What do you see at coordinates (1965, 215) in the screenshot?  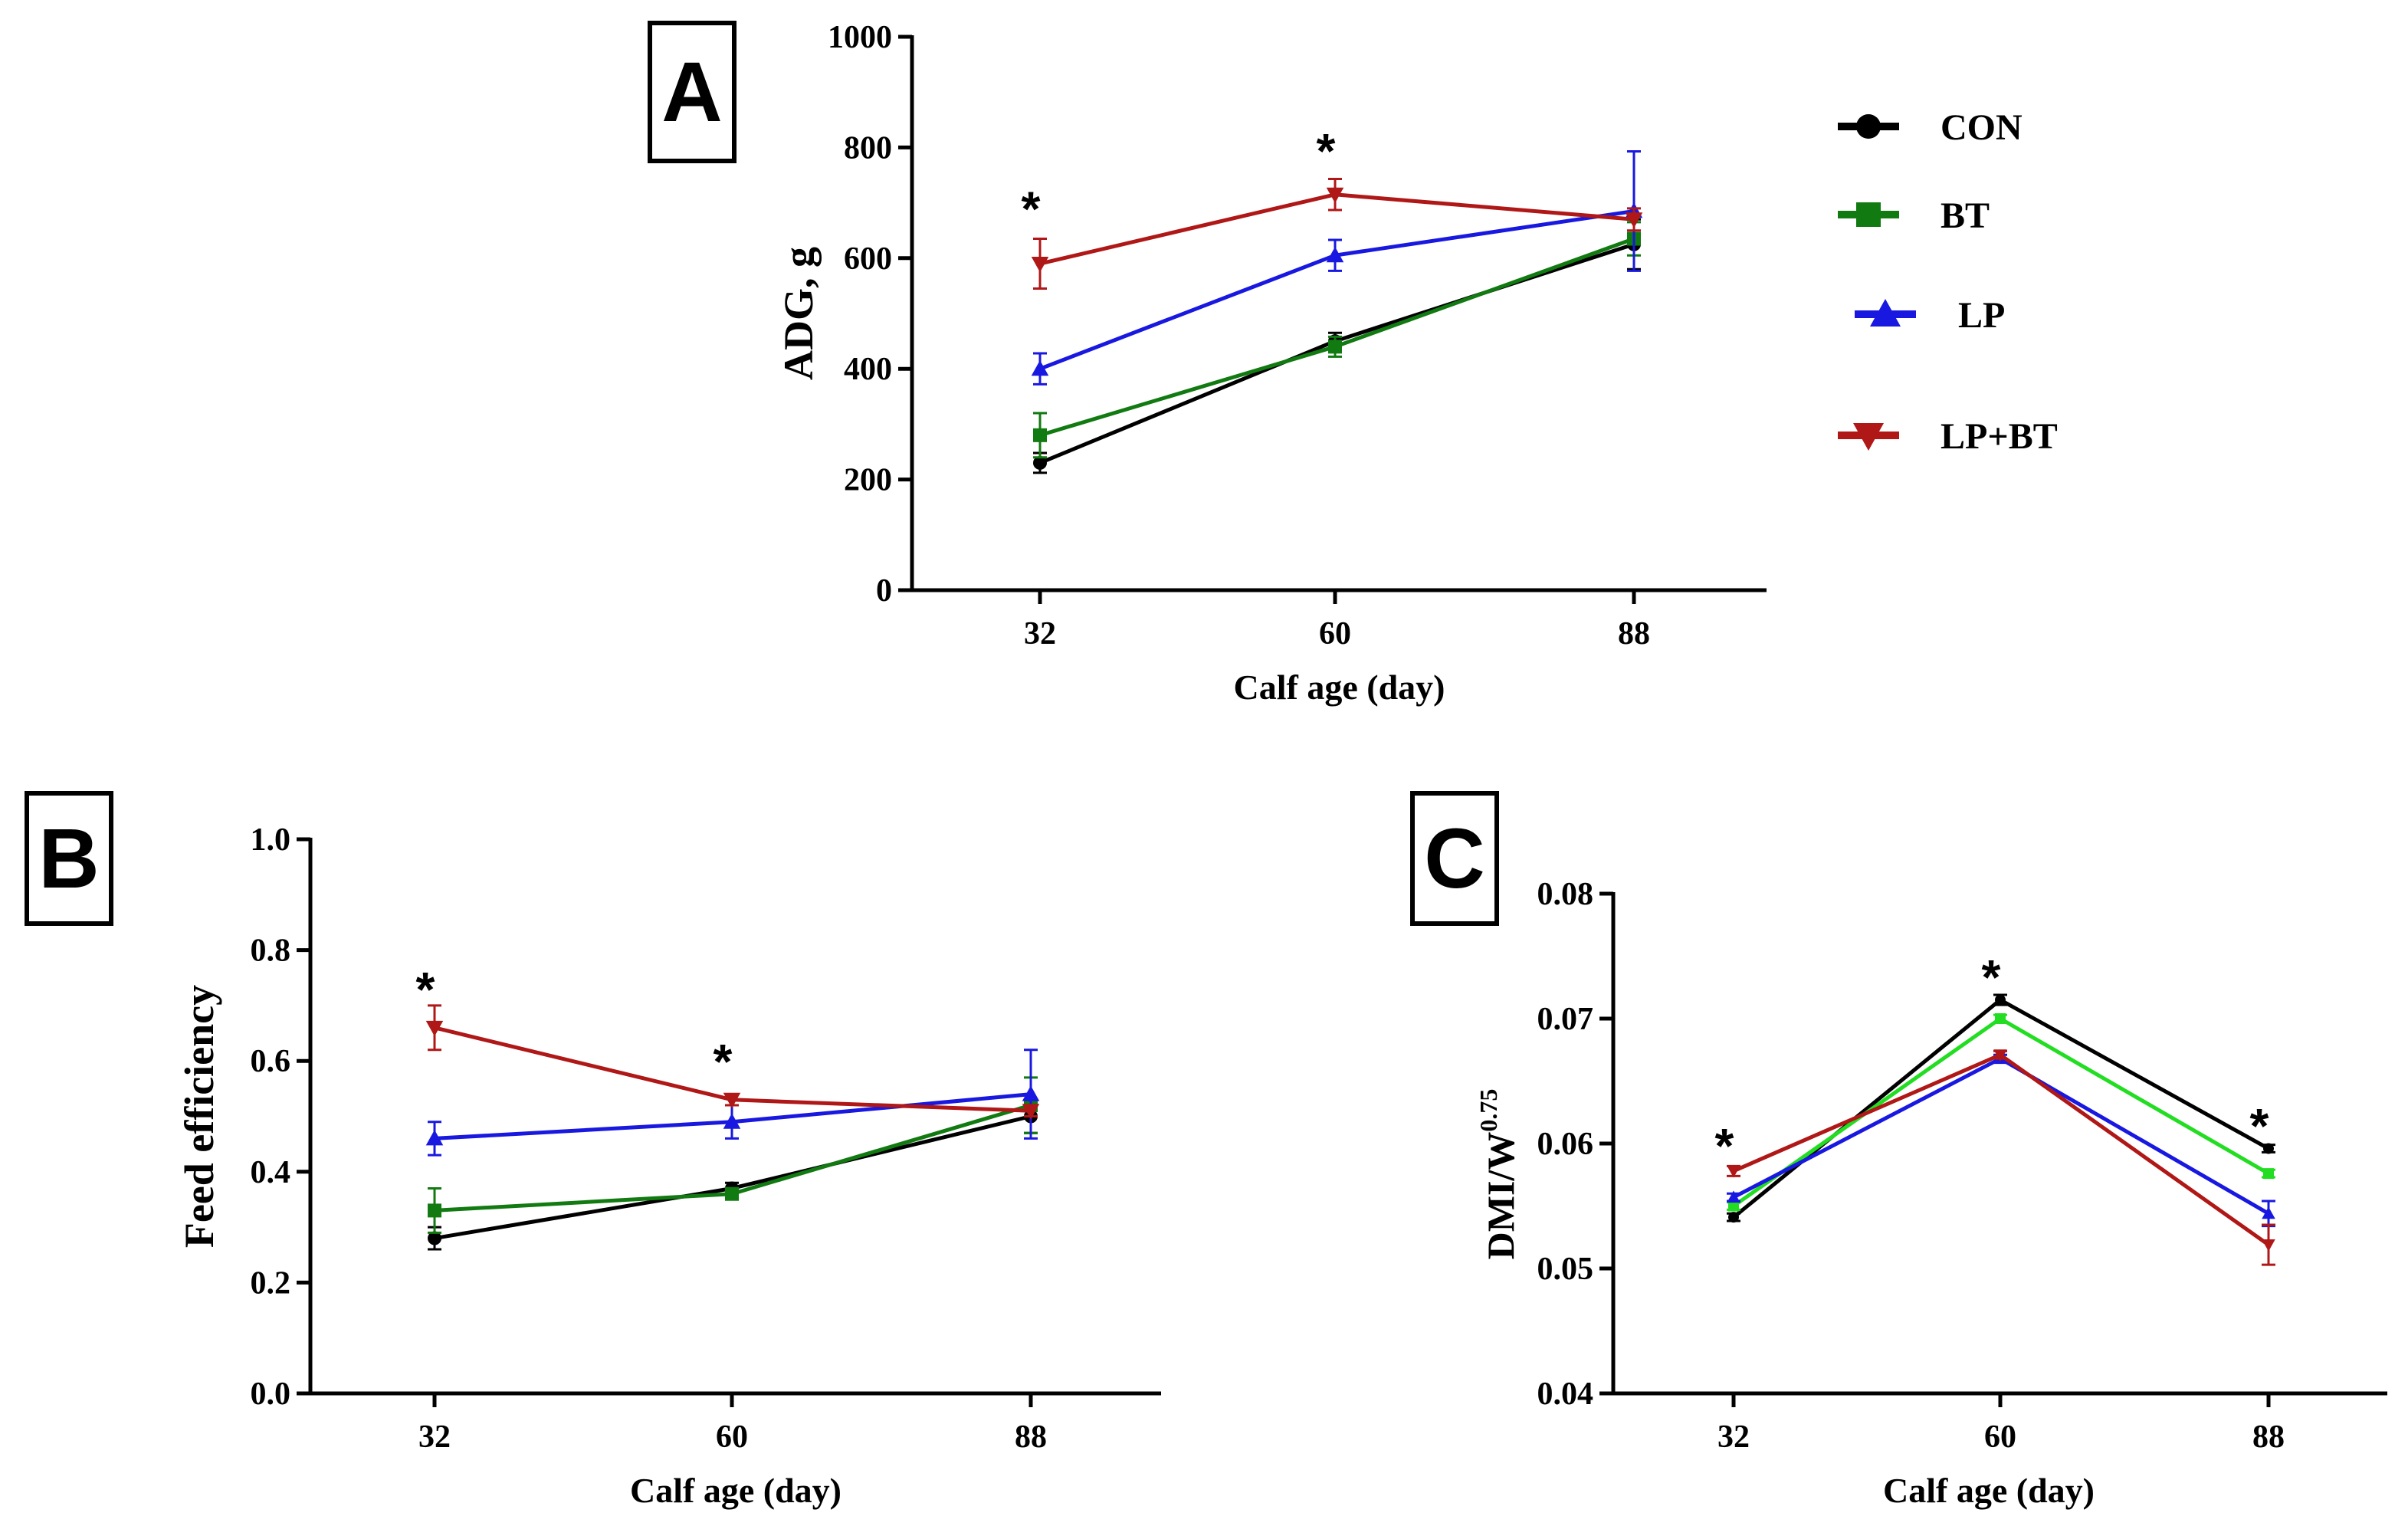 I see `legend-label: BT` at bounding box center [1965, 215].